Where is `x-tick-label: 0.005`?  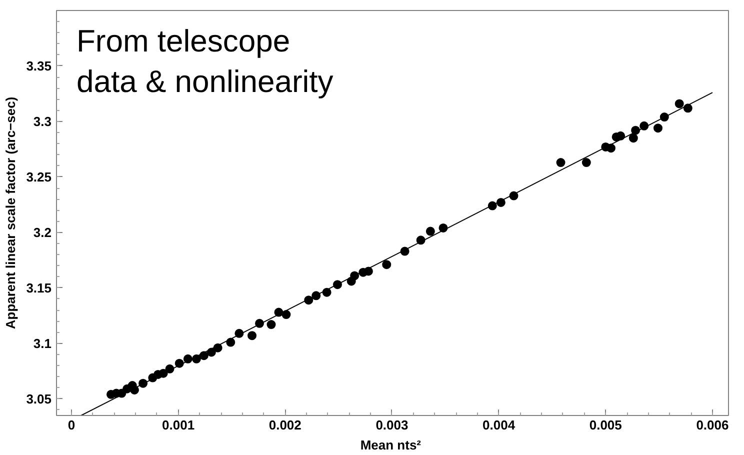 x-tick-label: 0.005 is located at coordinates (605, 425).